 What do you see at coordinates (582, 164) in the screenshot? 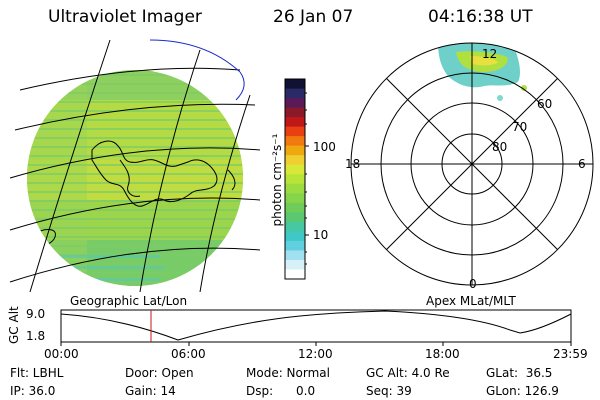
I see `mlt-label-6: 6` at bounding box center [582, 164].